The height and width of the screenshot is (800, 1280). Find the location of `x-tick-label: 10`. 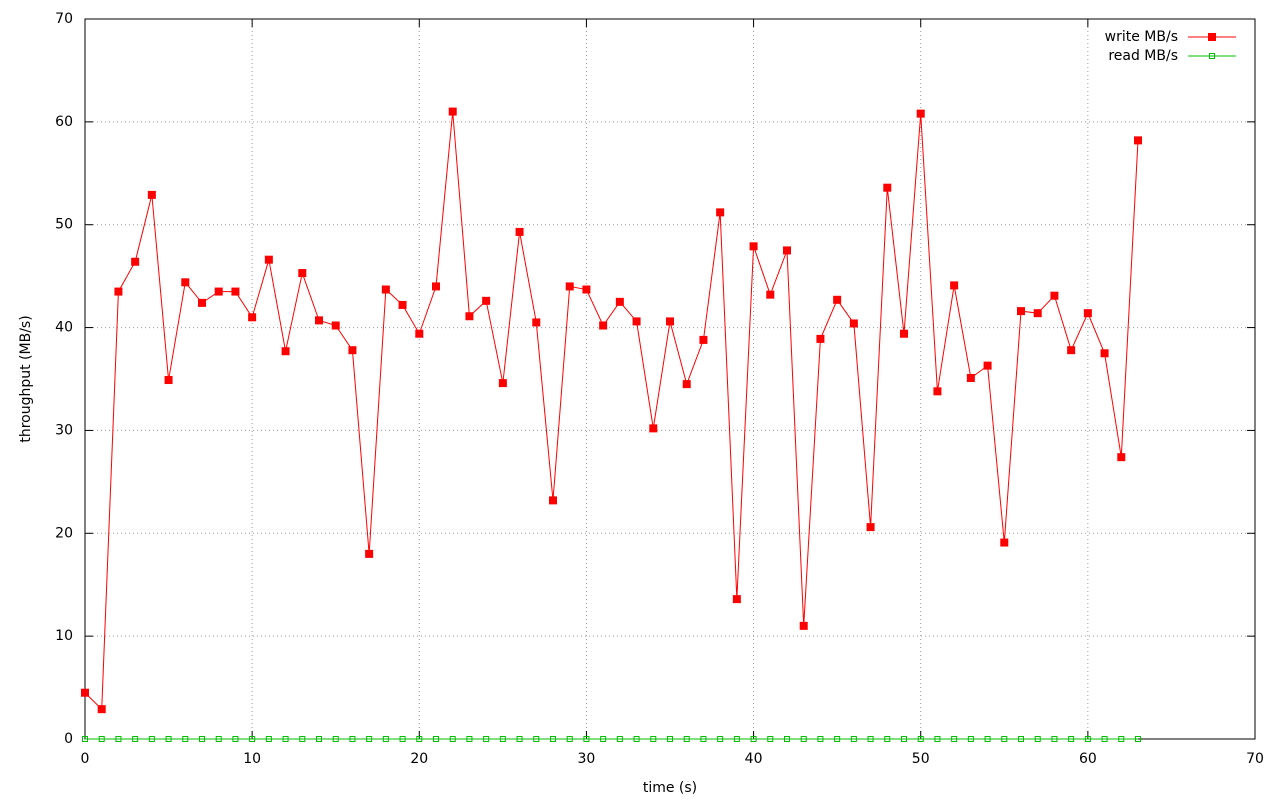

x-tick-label: 10 is located at coordinates (252, 759).